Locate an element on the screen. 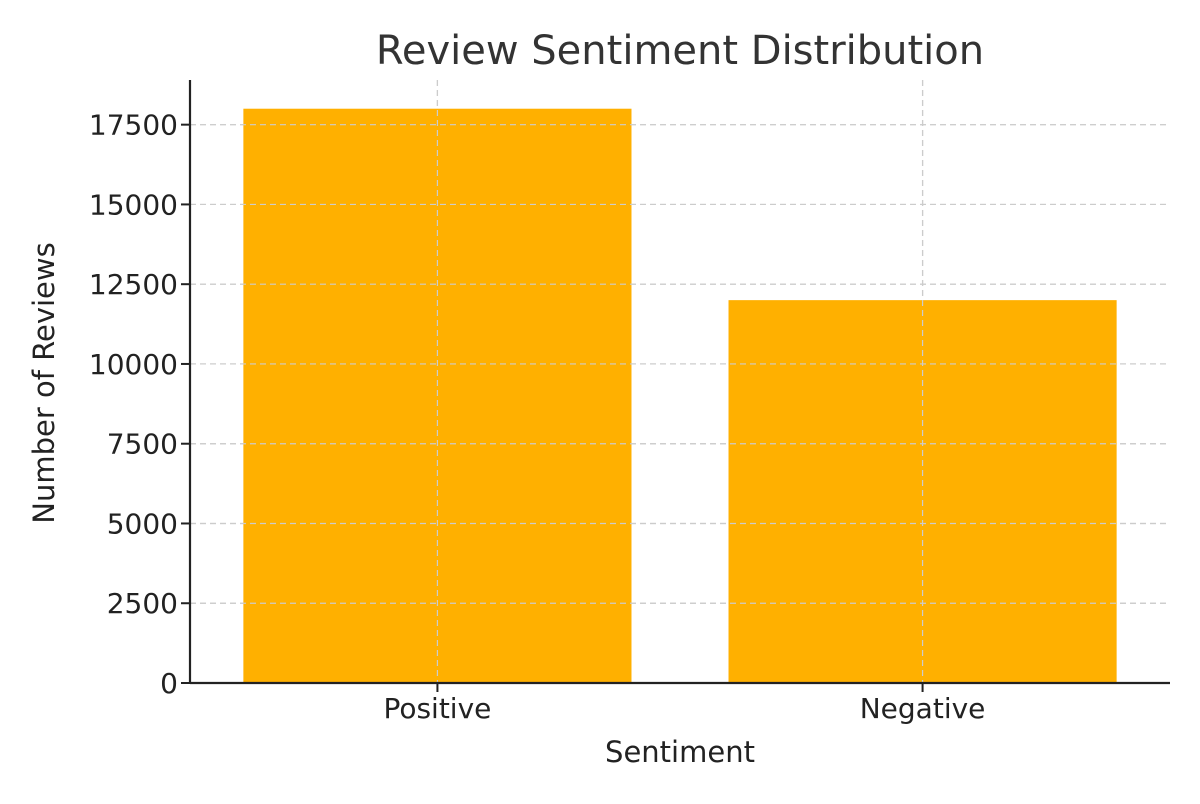 This screenshot has width=1200, height=804. y-tick-label: 17500 is located at coordinates (133, 125).